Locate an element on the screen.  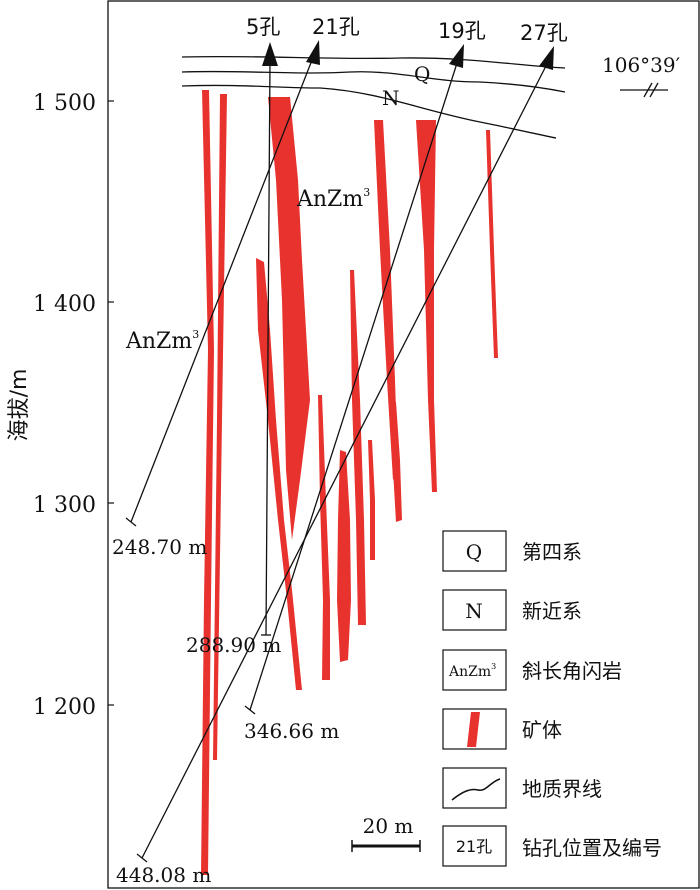
borehole-label: 5孔 is located at coordinates (263, 27).